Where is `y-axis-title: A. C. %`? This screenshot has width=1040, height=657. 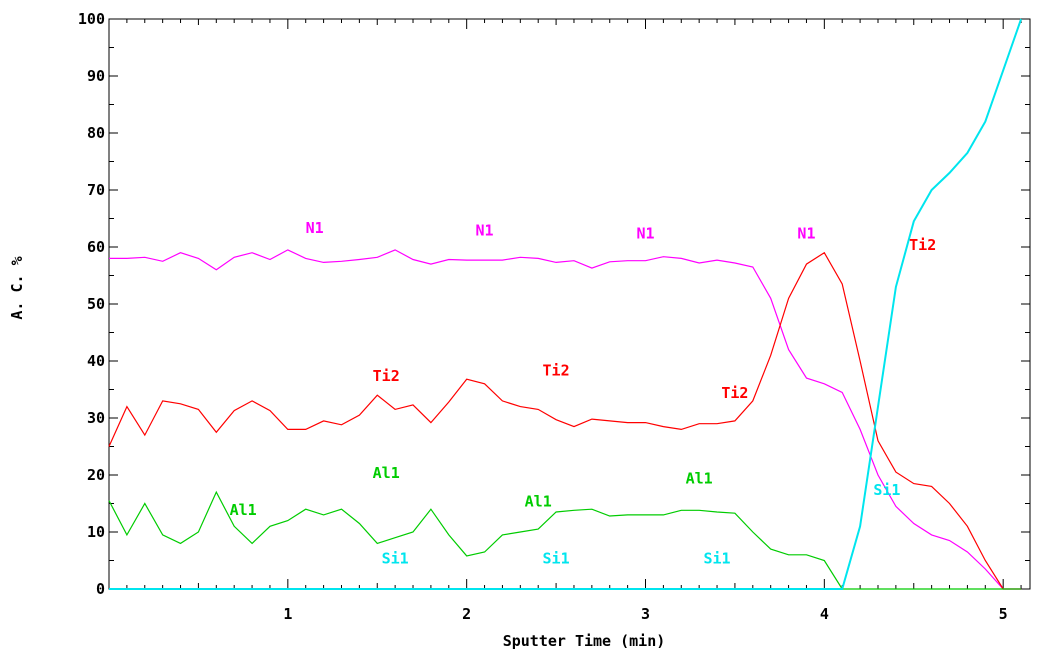
y-axis-title: A. C. % is located at coordinates (17, 287).